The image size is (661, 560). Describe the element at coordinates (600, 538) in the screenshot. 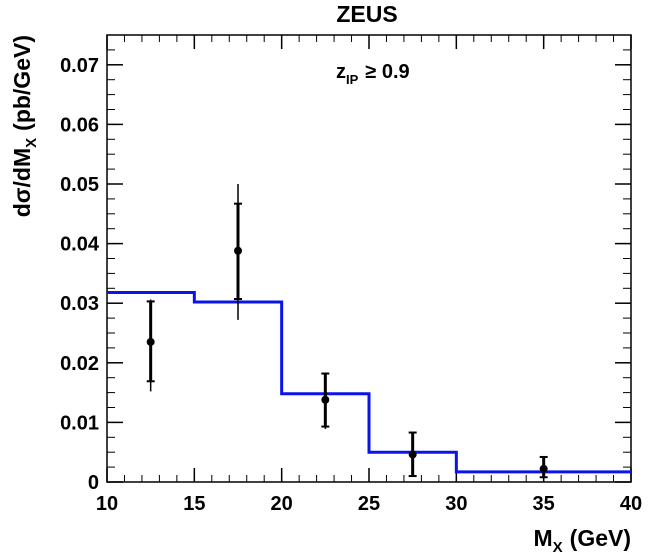

I see `x-axis-label-rest: (GeV)` at that location.